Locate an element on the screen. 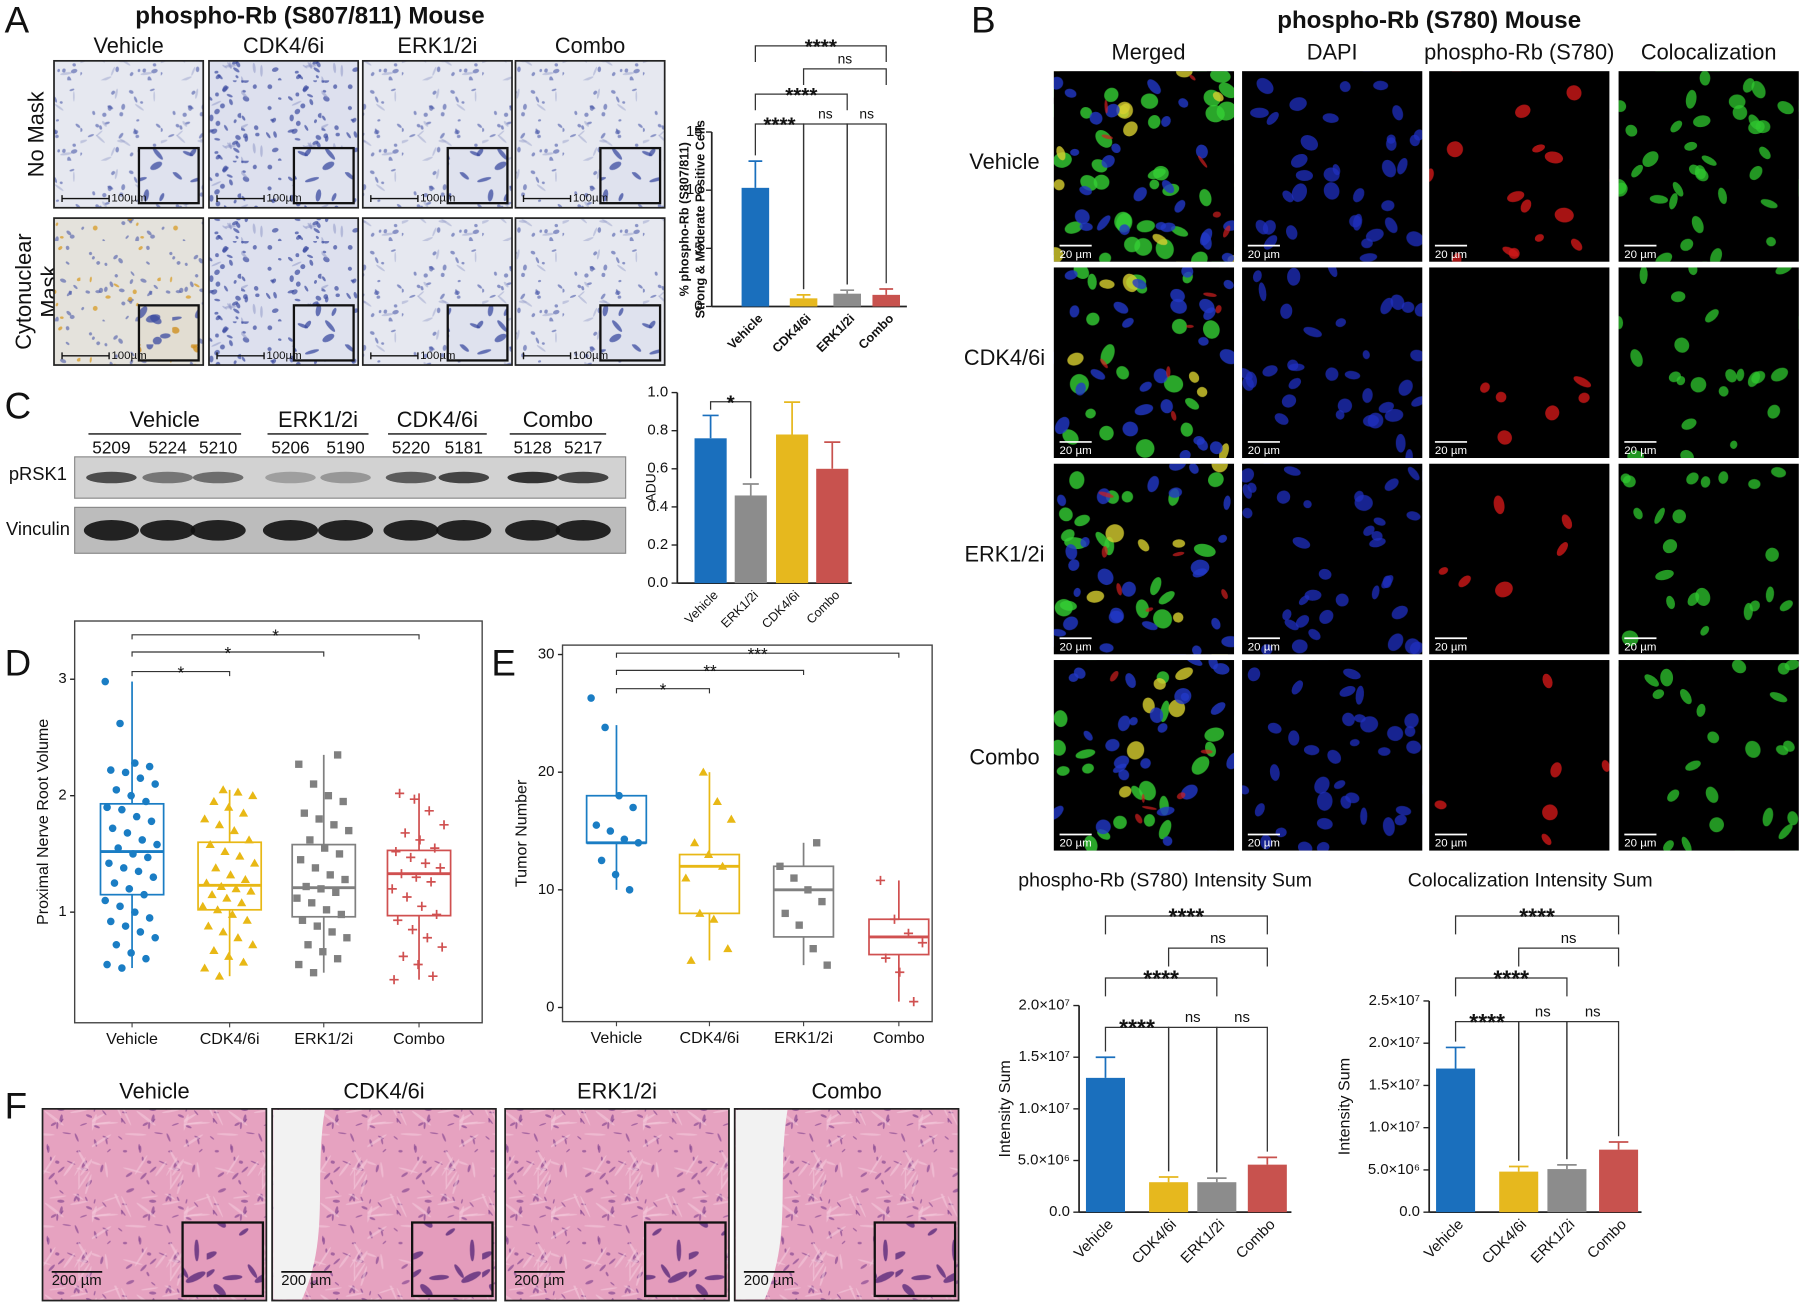  y-tick-label: 10 is located at coordinates (694, 189).